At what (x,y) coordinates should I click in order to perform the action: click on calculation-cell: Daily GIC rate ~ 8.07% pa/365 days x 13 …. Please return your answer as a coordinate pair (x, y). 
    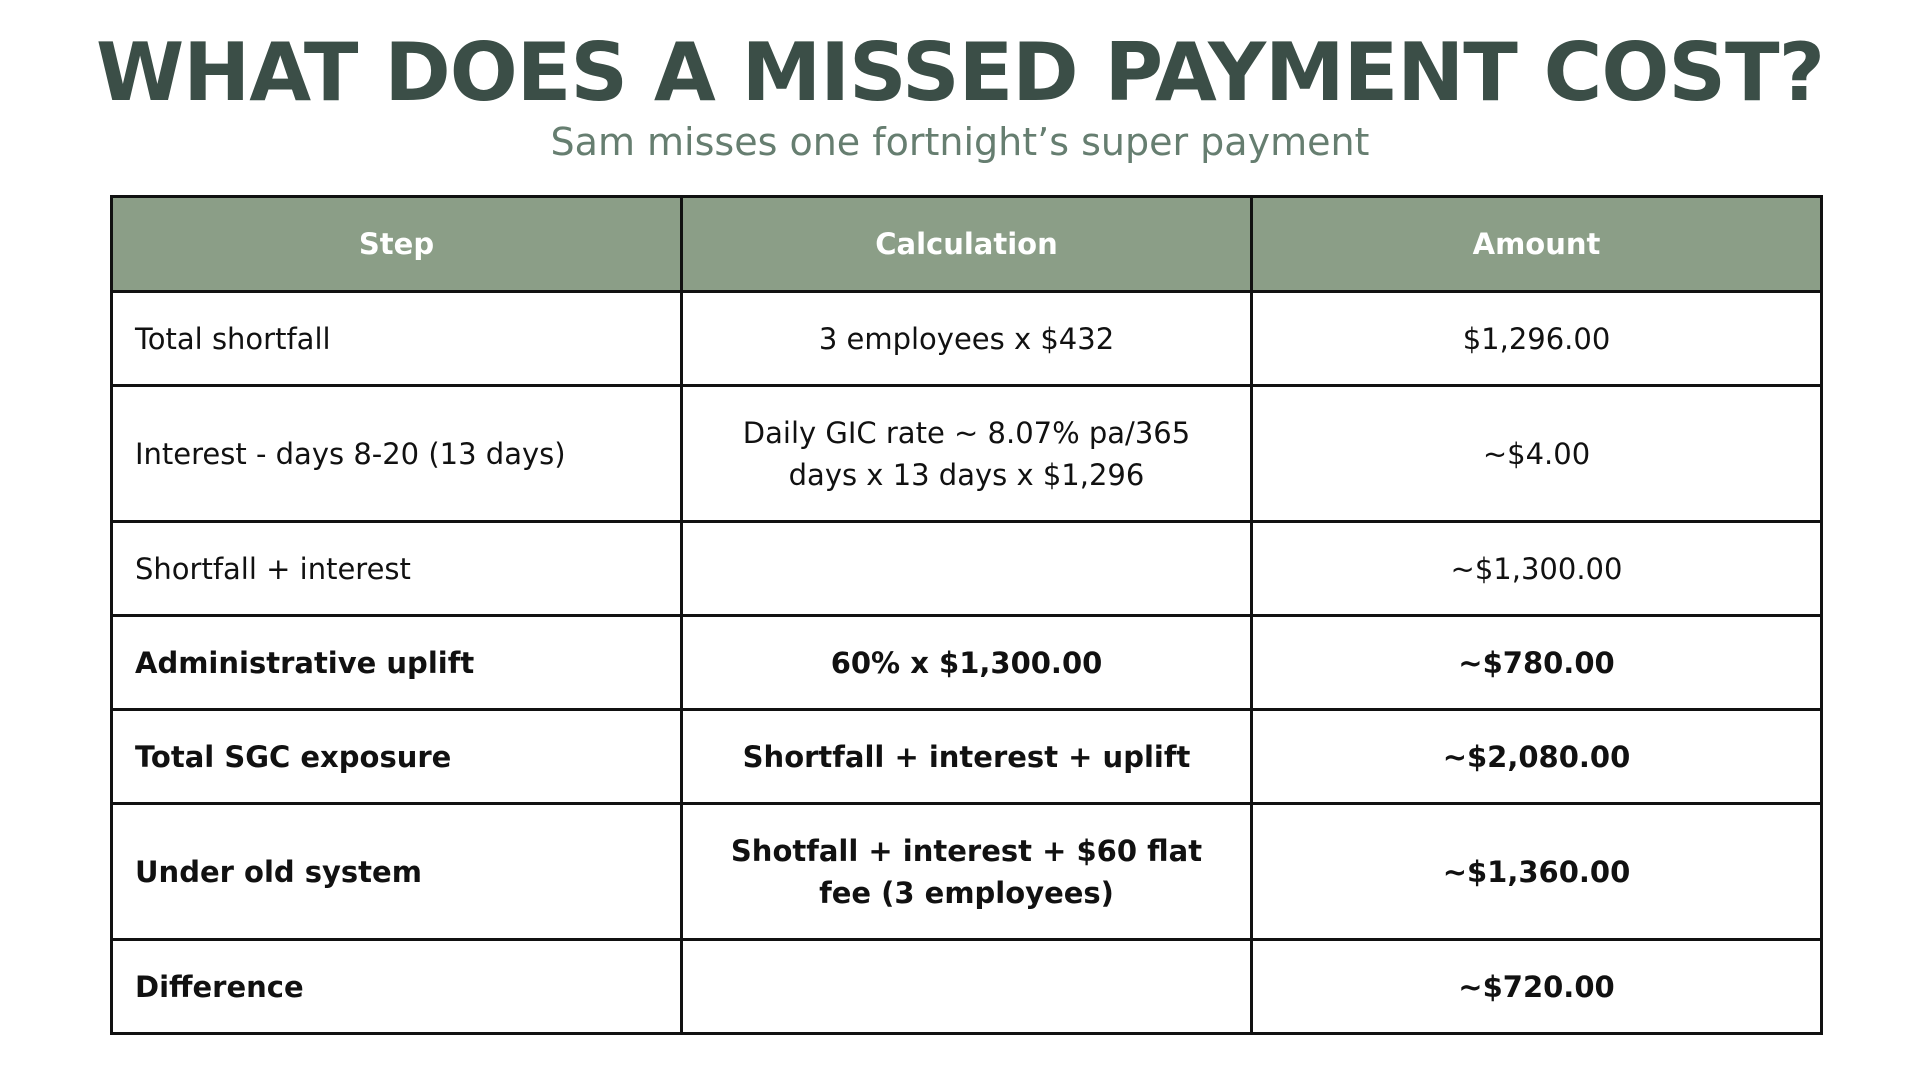
    Looking at the image, I should click on (966, 453).